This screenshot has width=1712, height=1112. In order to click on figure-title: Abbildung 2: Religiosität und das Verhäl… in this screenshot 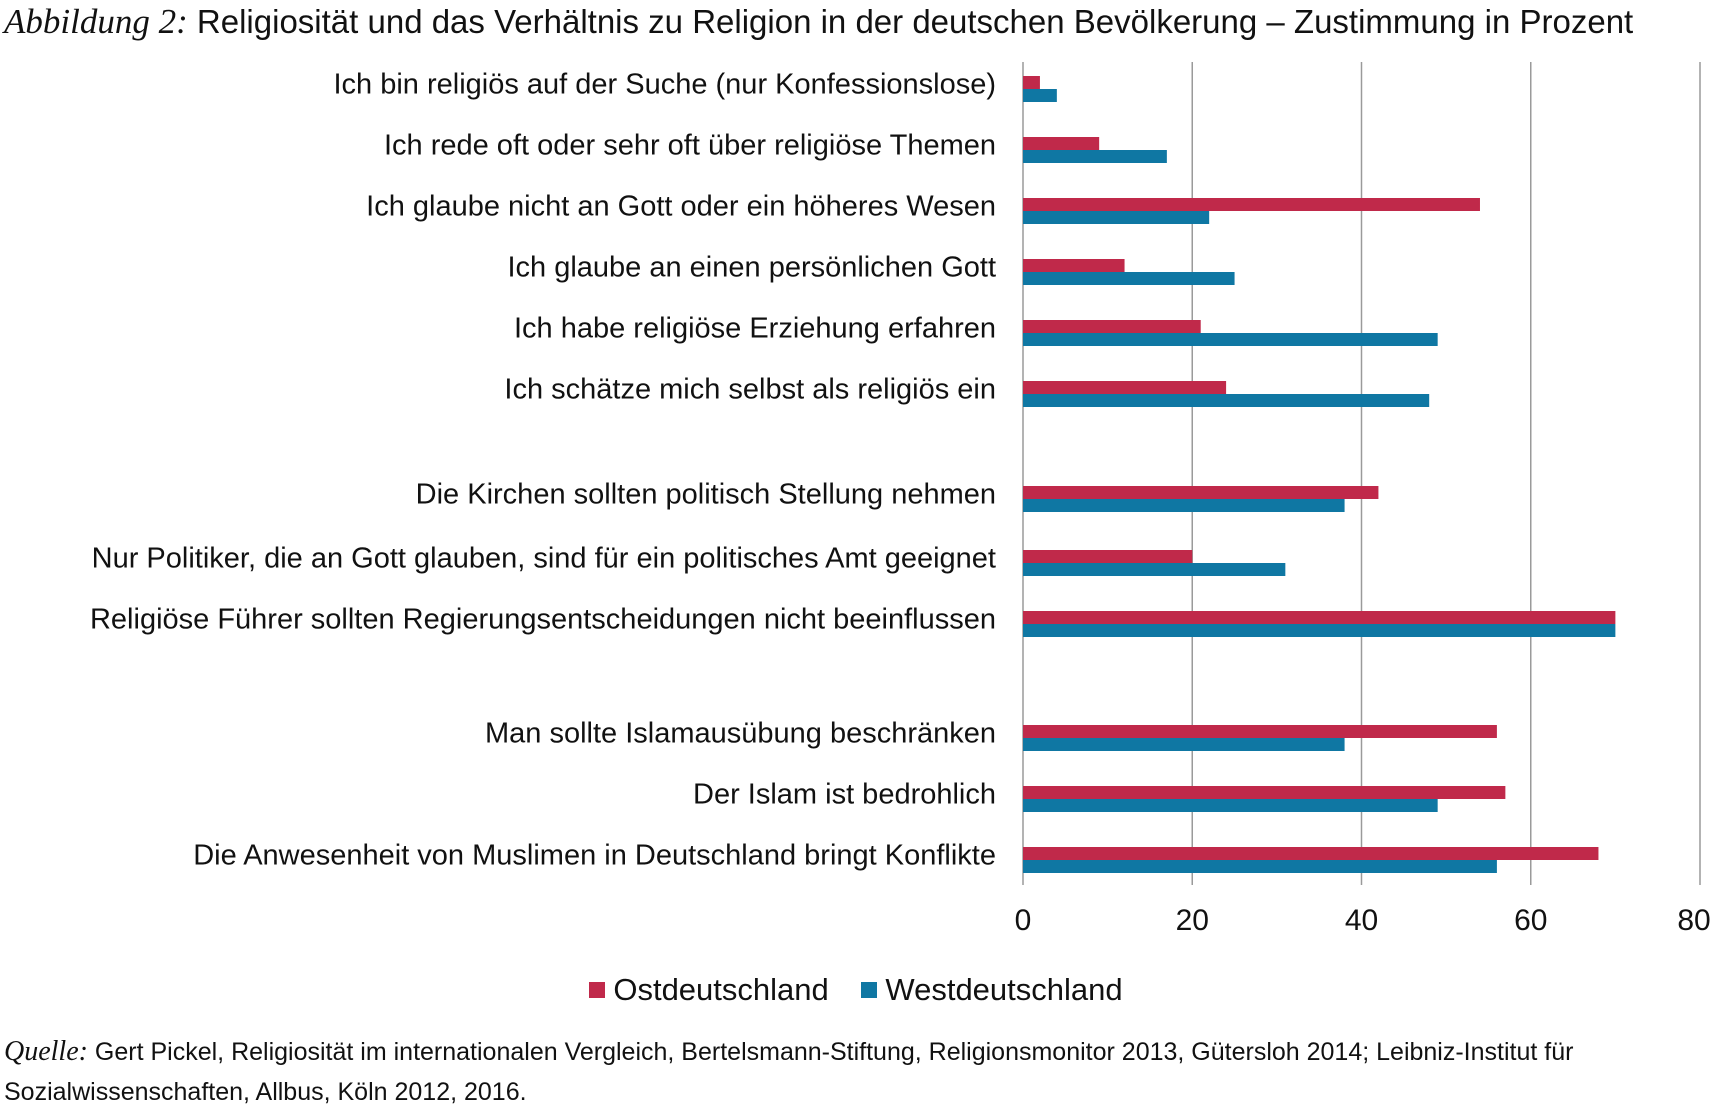, I will do `click(818, 22)`.